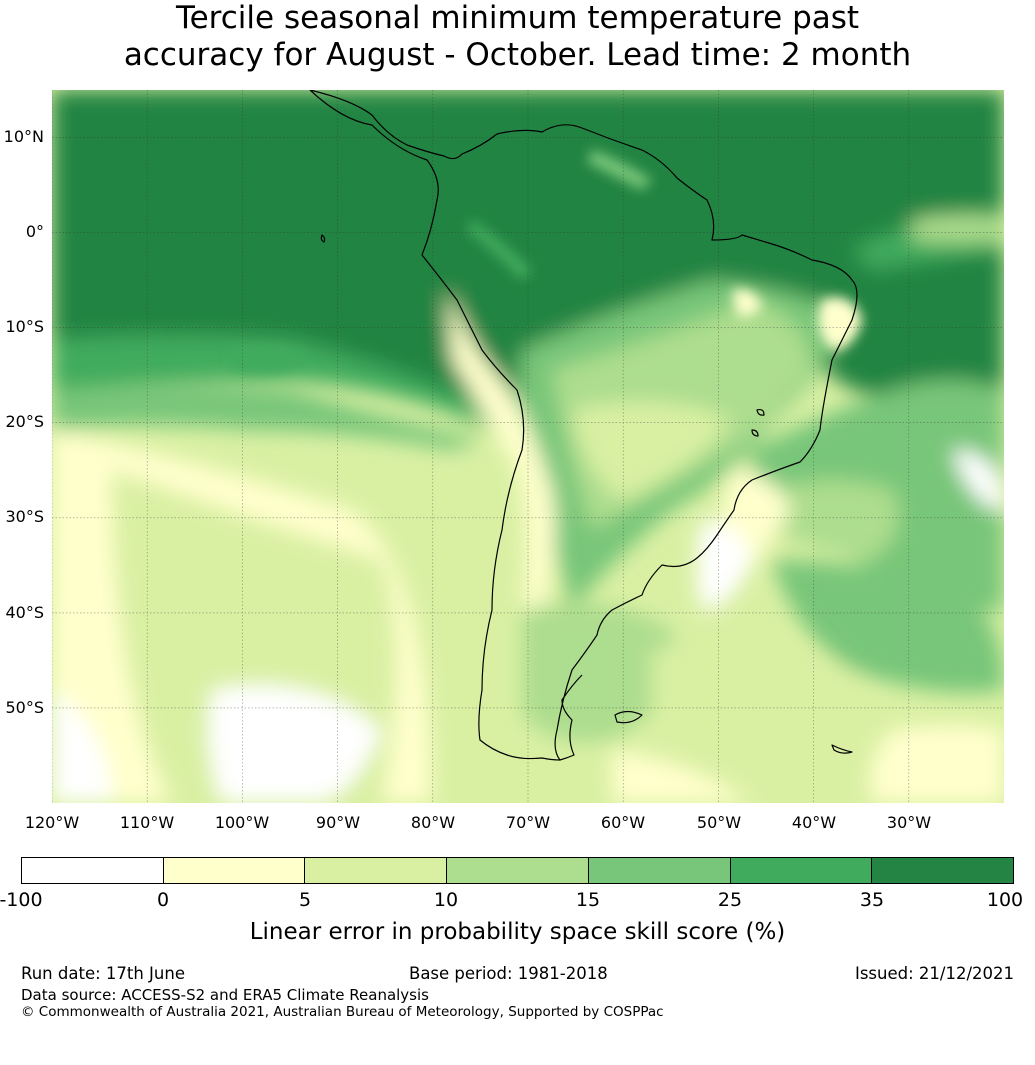  Describe the element at coordinates (103, 973) in the screenshot. I see `run-date: Run date: 17th June` at that location.